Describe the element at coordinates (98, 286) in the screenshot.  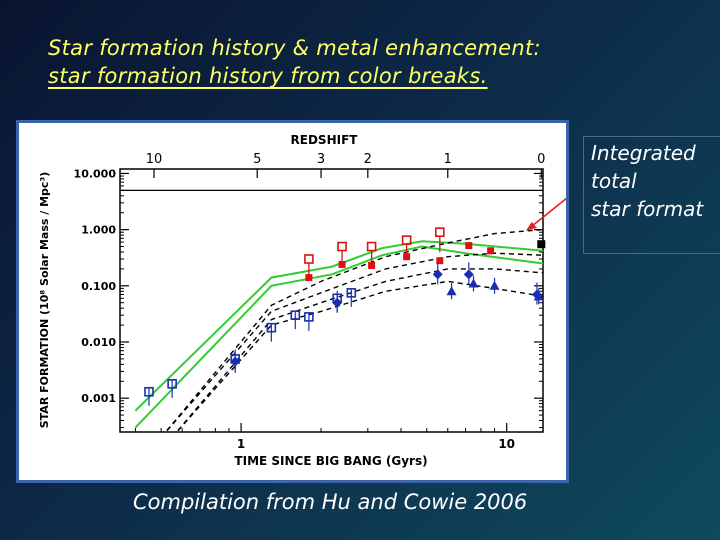
I see `y-tick-label: 0.100` at that location.